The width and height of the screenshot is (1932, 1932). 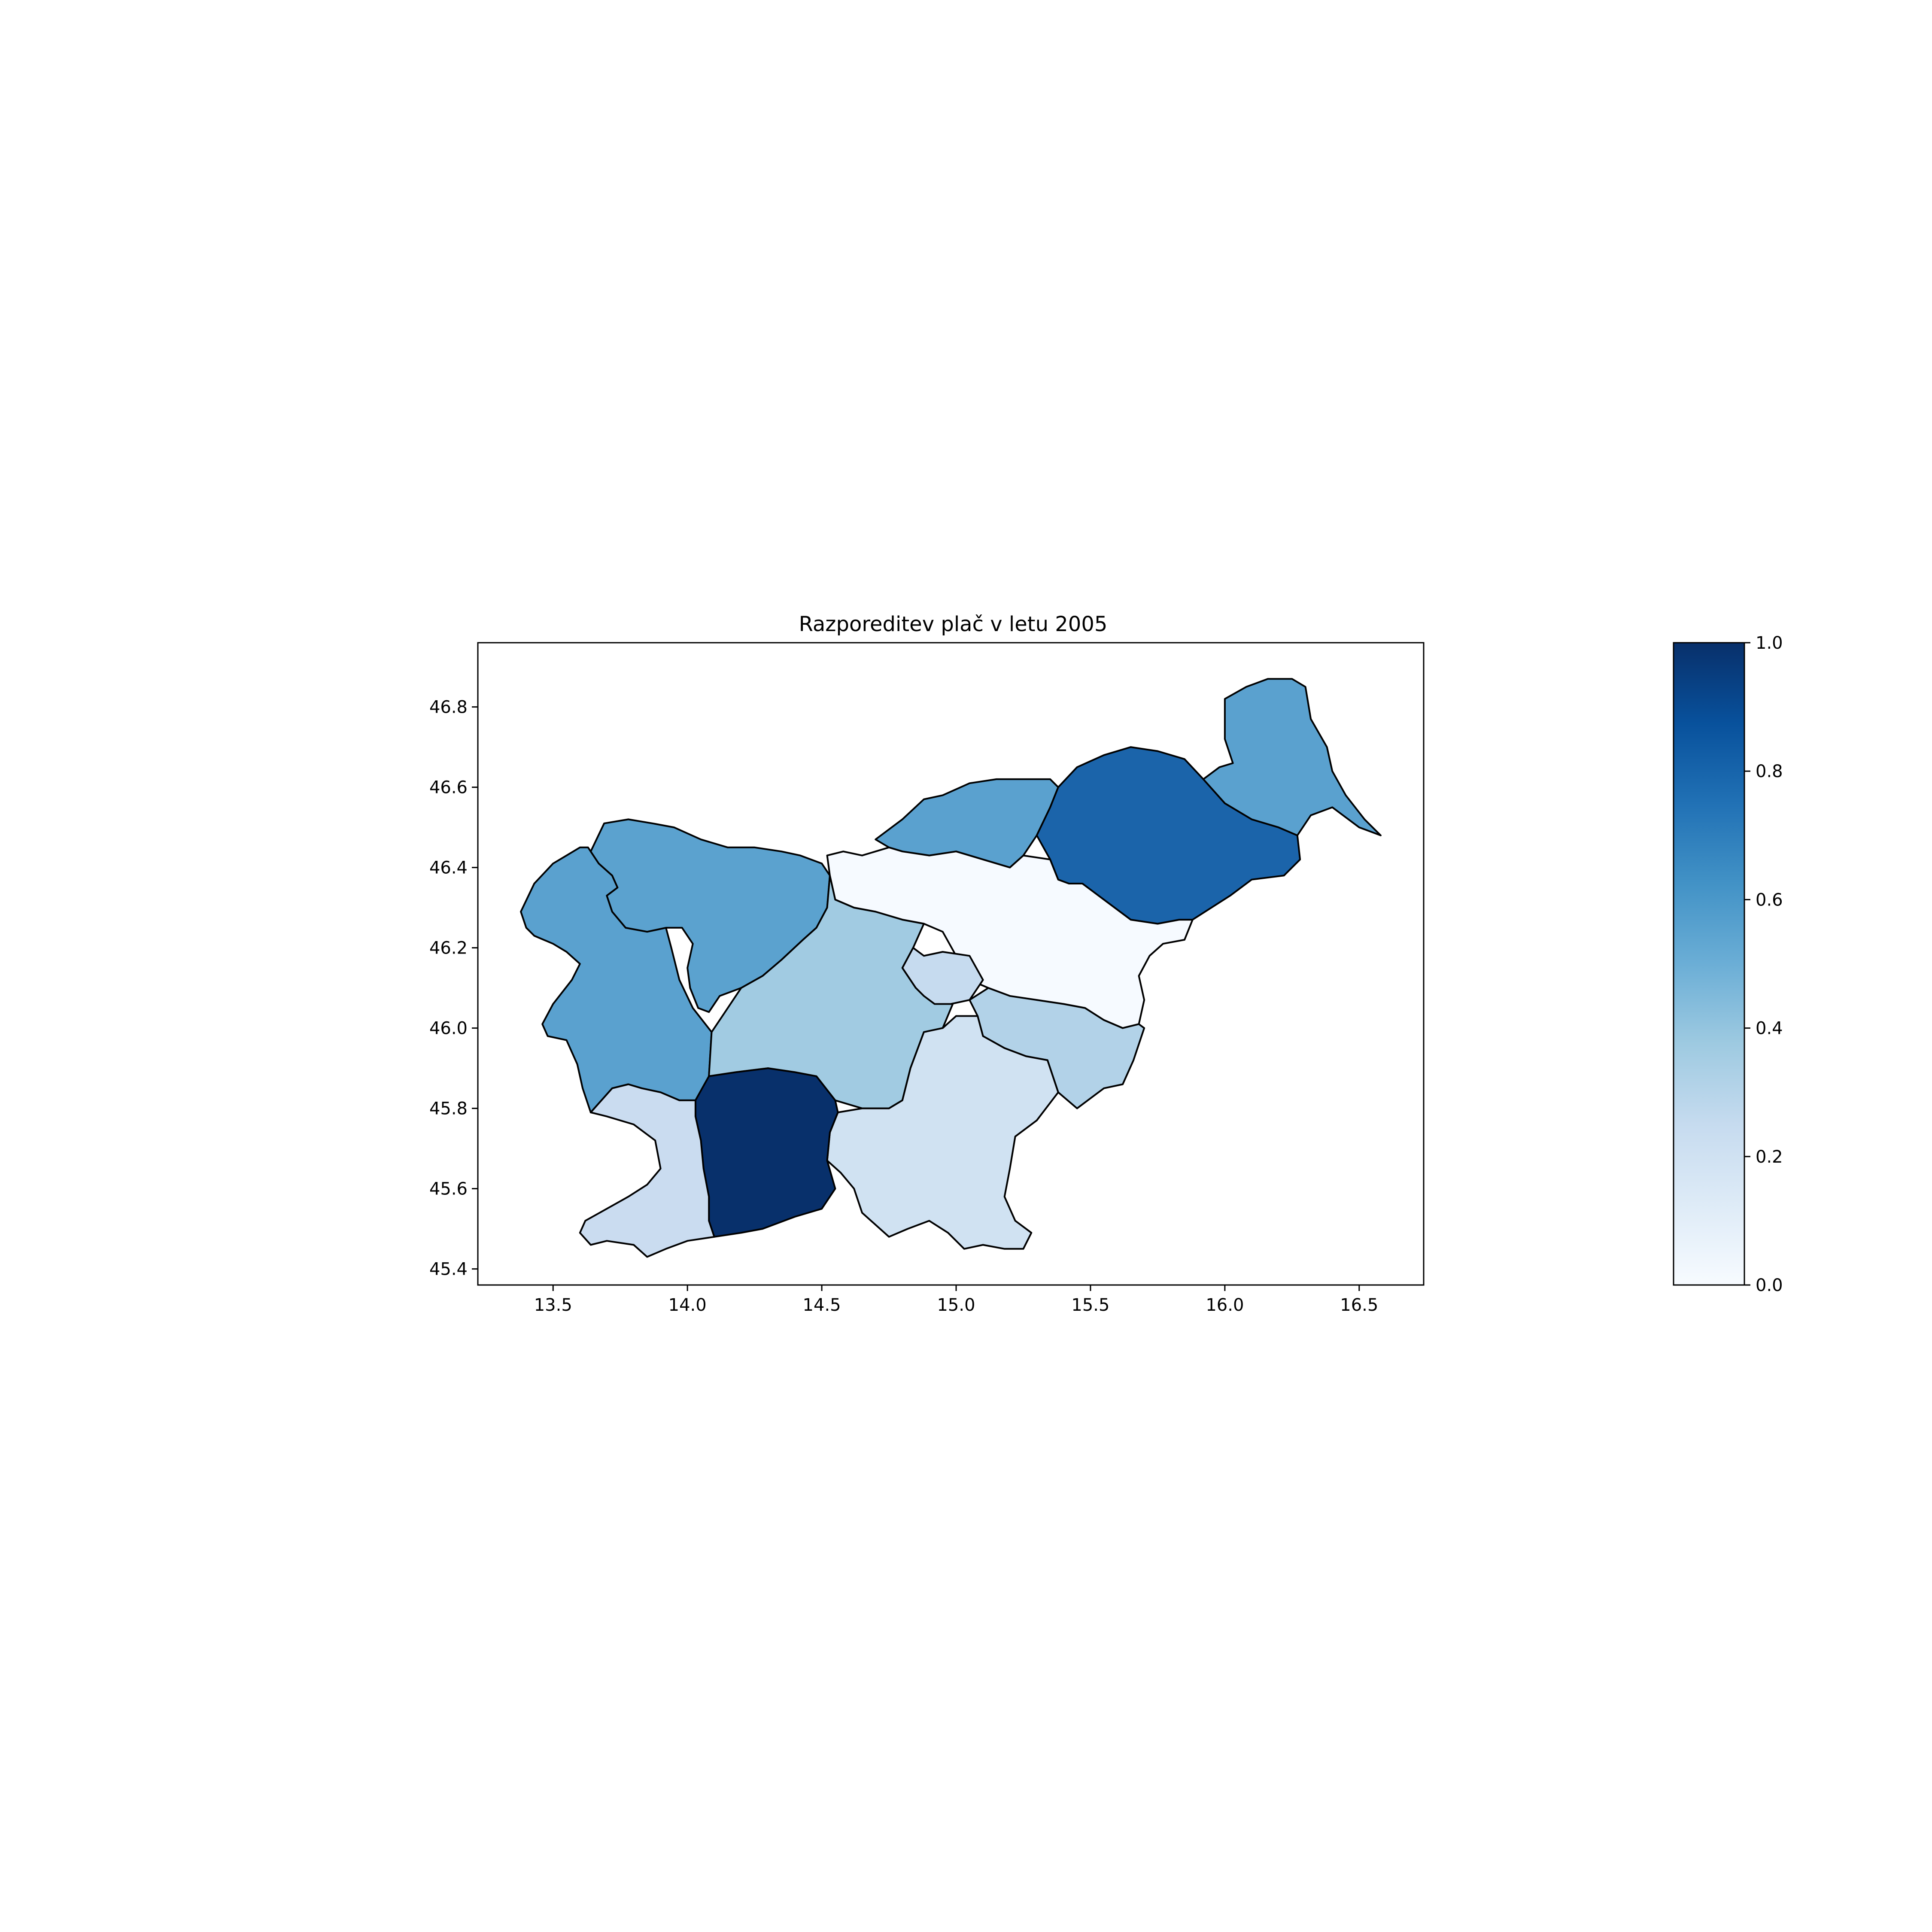 I want to click on colorbar-tick-label: 0.0, so click(x=1770, y=1286).